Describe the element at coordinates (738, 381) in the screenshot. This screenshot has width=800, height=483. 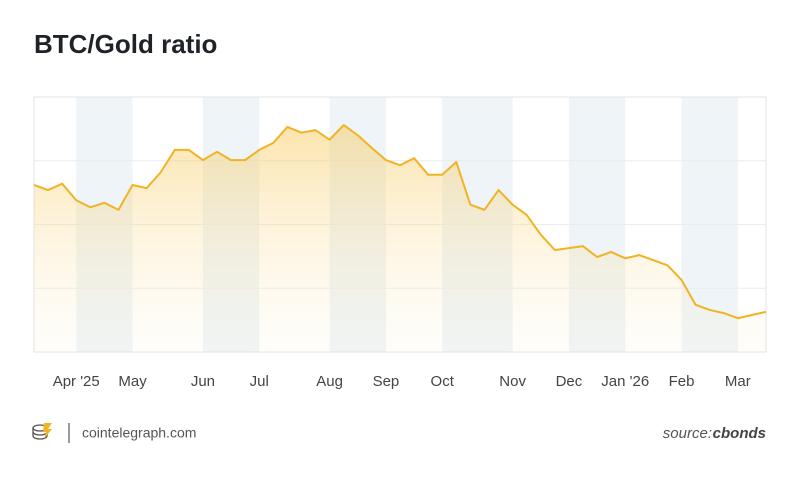
I see `x-tick-label: Mar` at that location.